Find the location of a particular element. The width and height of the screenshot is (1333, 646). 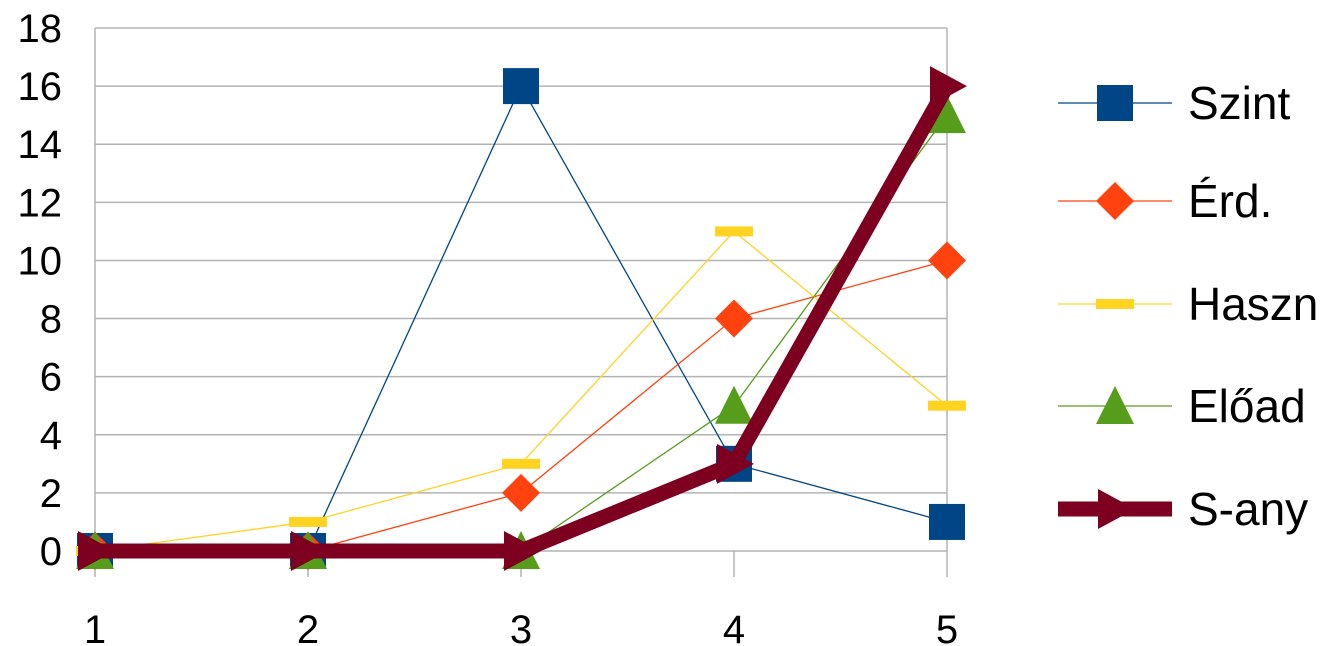

legend-entry: Előad is located at coordinates (1182, 406).